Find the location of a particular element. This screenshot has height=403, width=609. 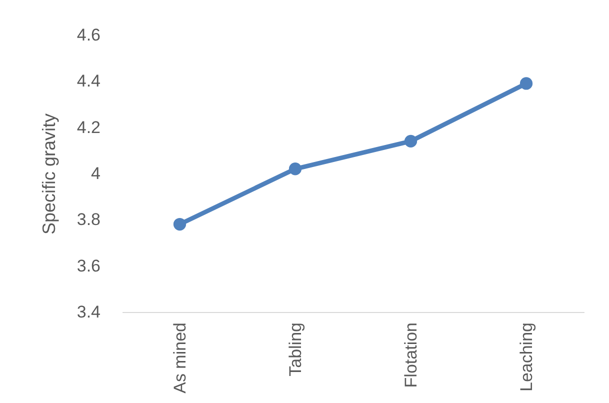

x-tick-label: Tabling is located at coordinates (295, 349).